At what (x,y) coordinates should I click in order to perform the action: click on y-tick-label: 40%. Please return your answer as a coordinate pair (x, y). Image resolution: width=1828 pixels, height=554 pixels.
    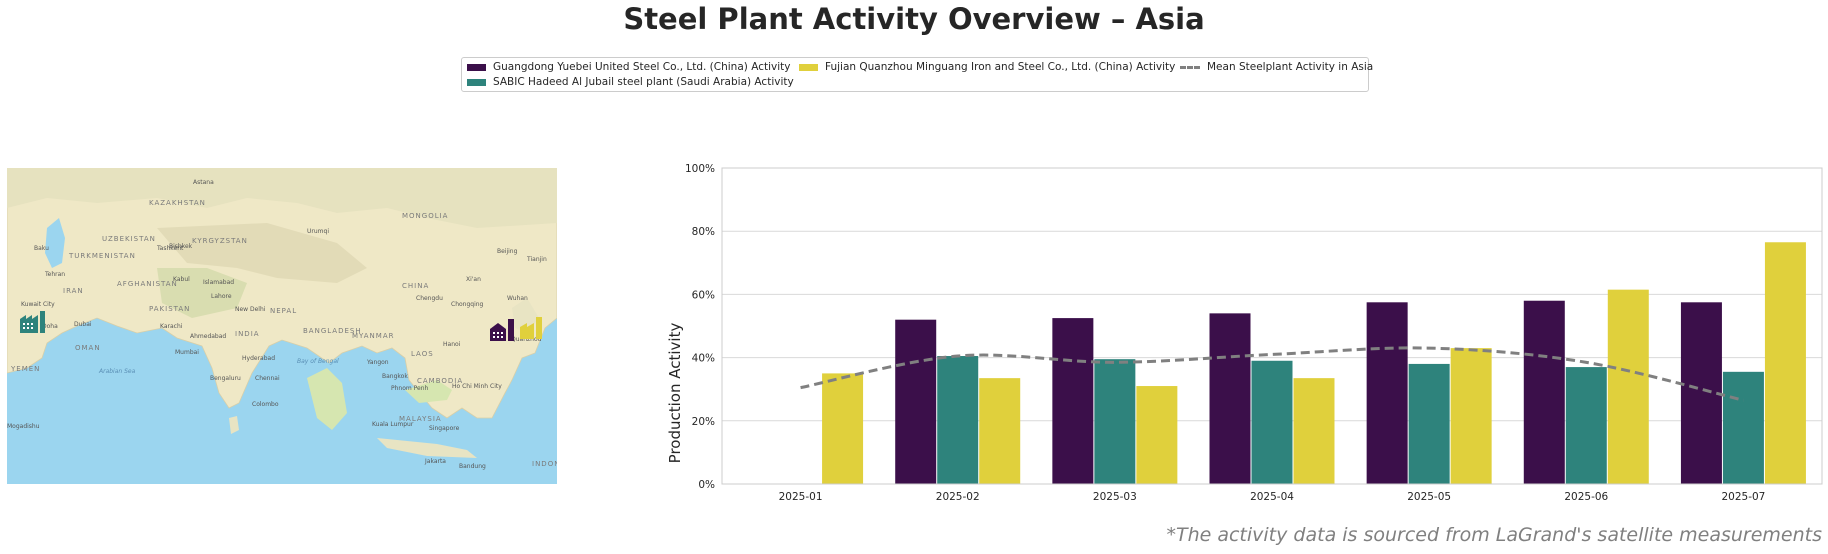
    Looking at the image, I should click on (703, 359).